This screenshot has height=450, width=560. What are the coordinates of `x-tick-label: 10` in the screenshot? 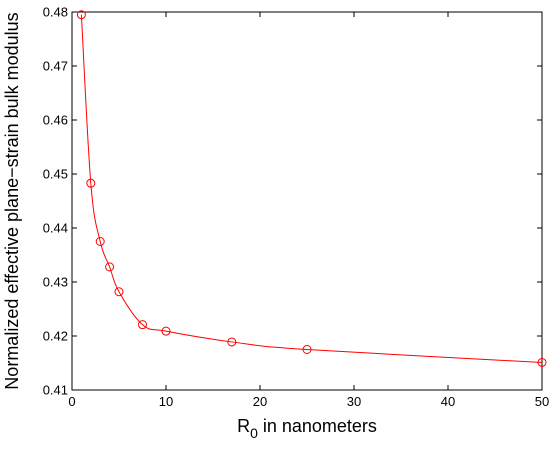 It's located at (166, 401).